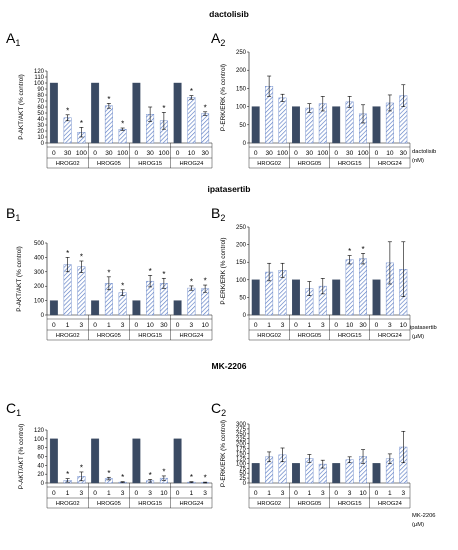 The image size is (458, 550). Describe the element at coordinates (424, 152) in the screenshot. I see `dose-unit-dactolisib: dactolisib` at that location.